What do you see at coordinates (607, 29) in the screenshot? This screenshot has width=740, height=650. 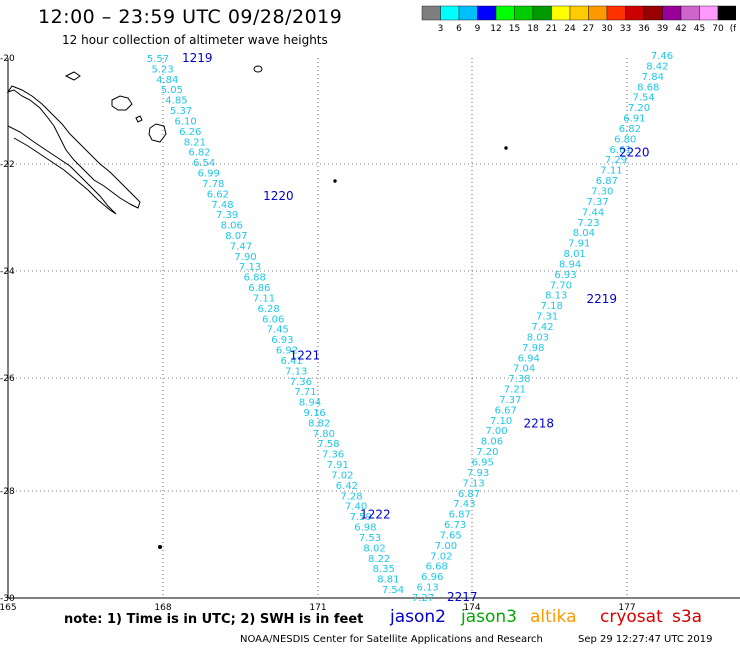 I see `scale-label: 30` at bounding box center [607, 29].